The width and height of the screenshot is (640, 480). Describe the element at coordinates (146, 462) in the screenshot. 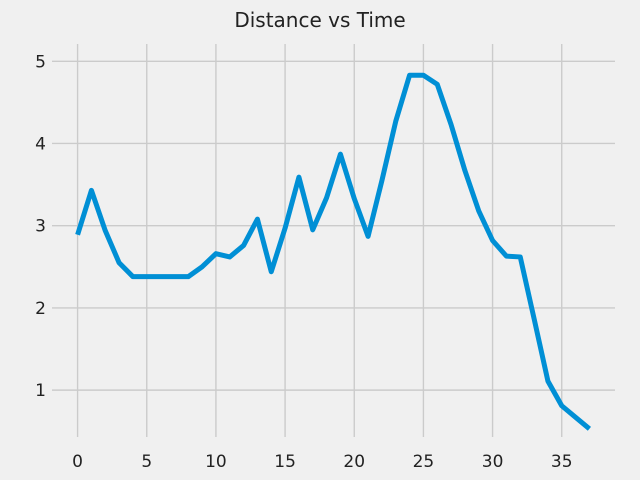

I see `x-tick-label-5: 5` at that location.